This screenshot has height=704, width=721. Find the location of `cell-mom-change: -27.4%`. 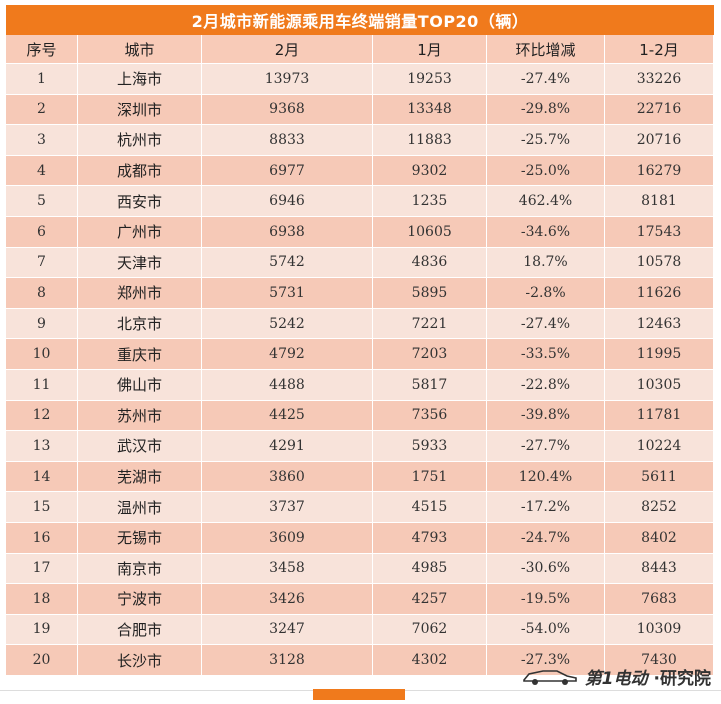

cell-mom-change: -27.4% is located at coordinates (546, 79).